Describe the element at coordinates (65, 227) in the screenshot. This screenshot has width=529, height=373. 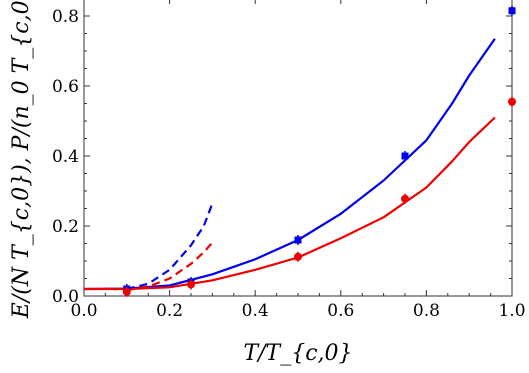
I see `y-tick-label-1: 0.2` at that location.